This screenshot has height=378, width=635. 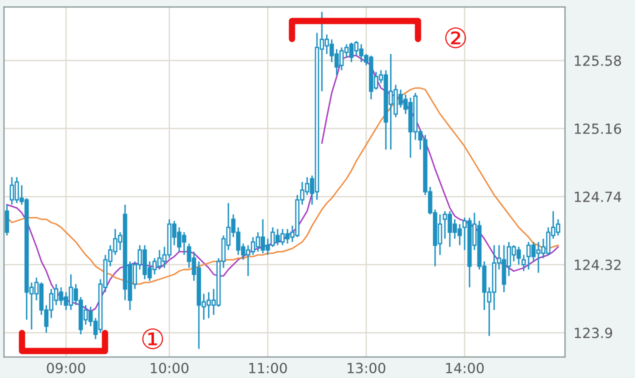 What do you see at coordinates (597, 265) in the screenshot?
I see `y-tick-label: 124.32` at bounding box center [597, 265].